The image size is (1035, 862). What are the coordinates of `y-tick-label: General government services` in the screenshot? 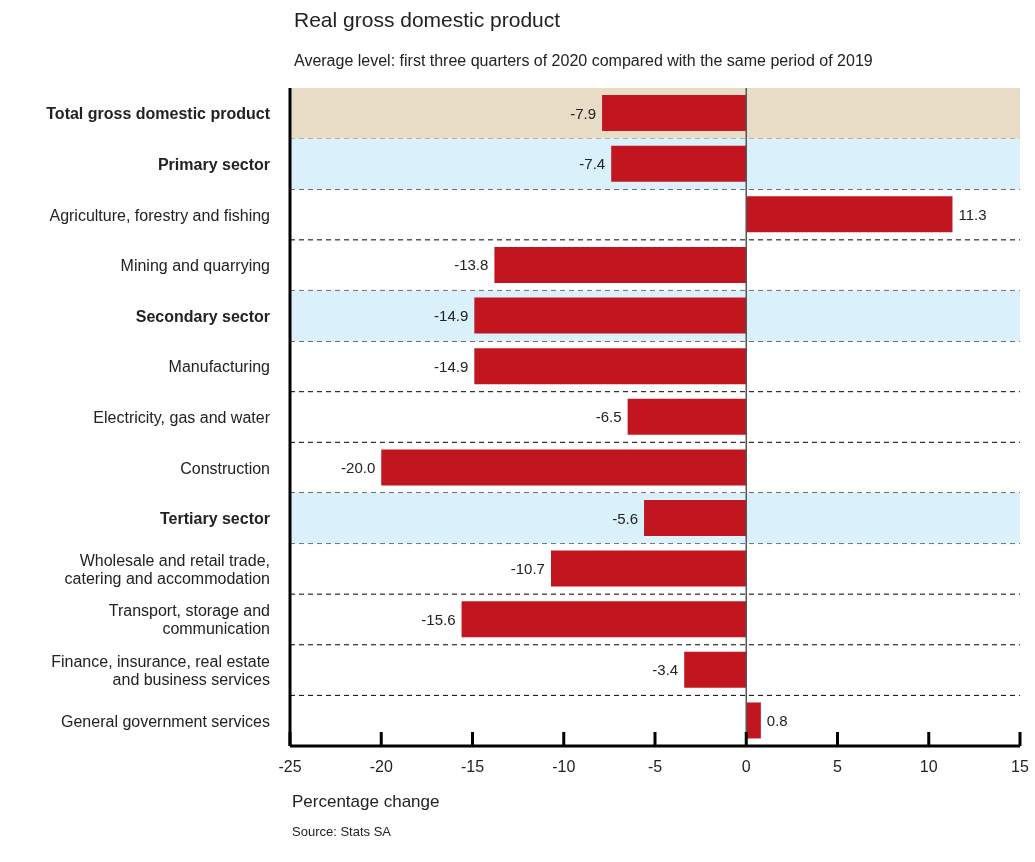 It's located at (165, 721).